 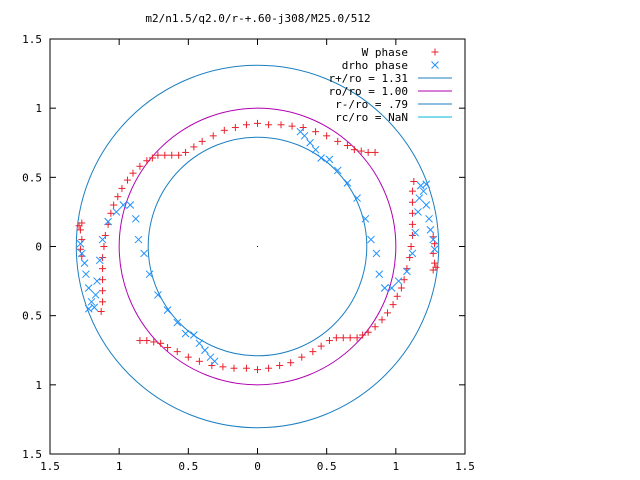 I want to click on y-tick-label-4: 0.5, so click(x=32, y=316).